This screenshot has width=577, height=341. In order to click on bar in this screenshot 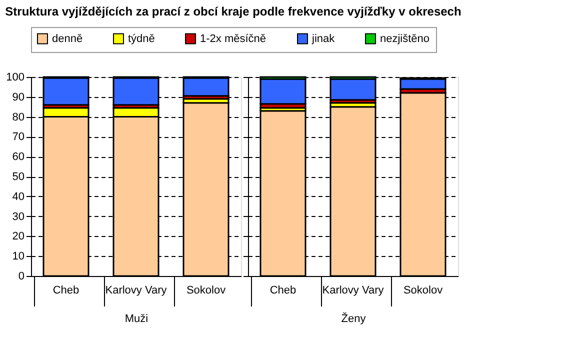, I will do `click(206, 87)`.